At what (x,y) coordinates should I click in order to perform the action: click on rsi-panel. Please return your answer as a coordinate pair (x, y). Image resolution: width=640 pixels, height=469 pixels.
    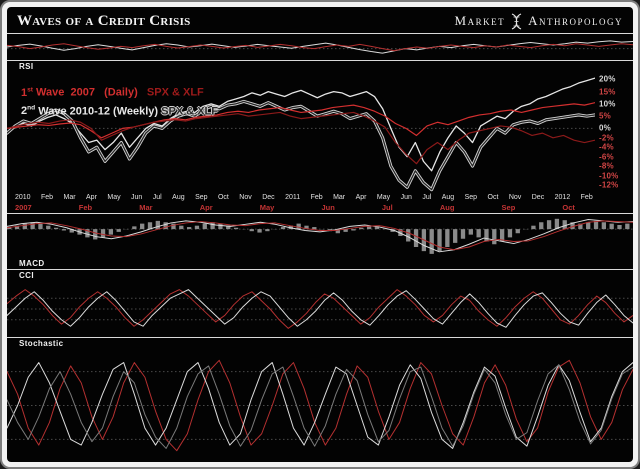
    Looking at the image, I should click on (320, 47).